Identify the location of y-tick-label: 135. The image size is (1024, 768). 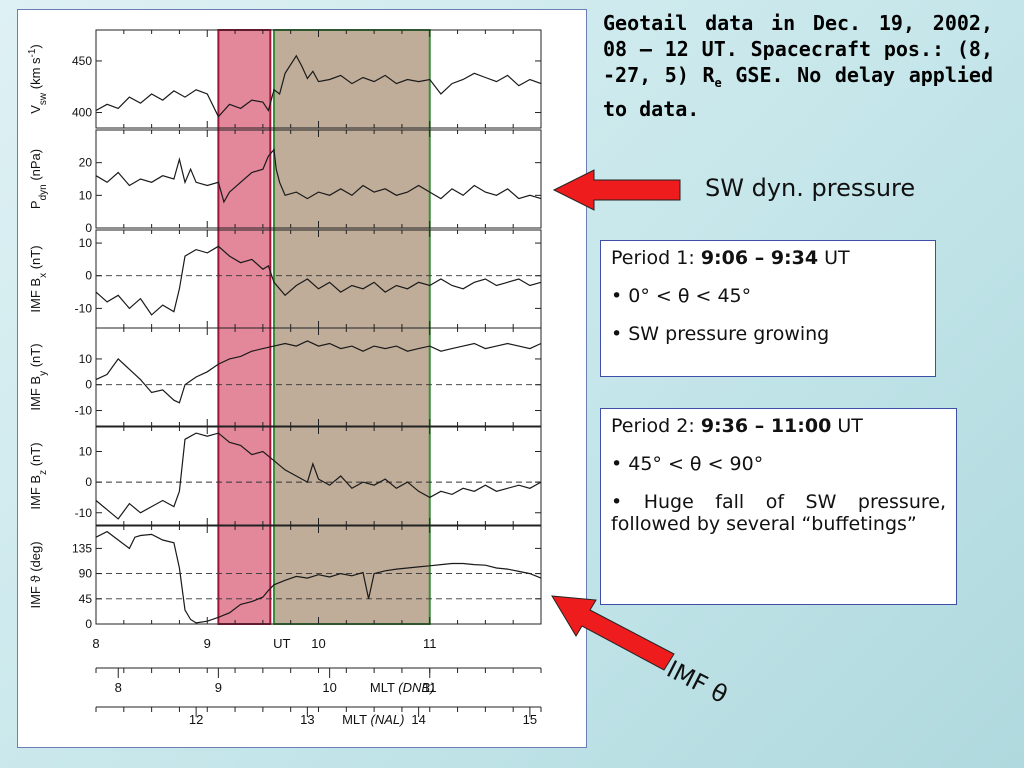
(82, 548).